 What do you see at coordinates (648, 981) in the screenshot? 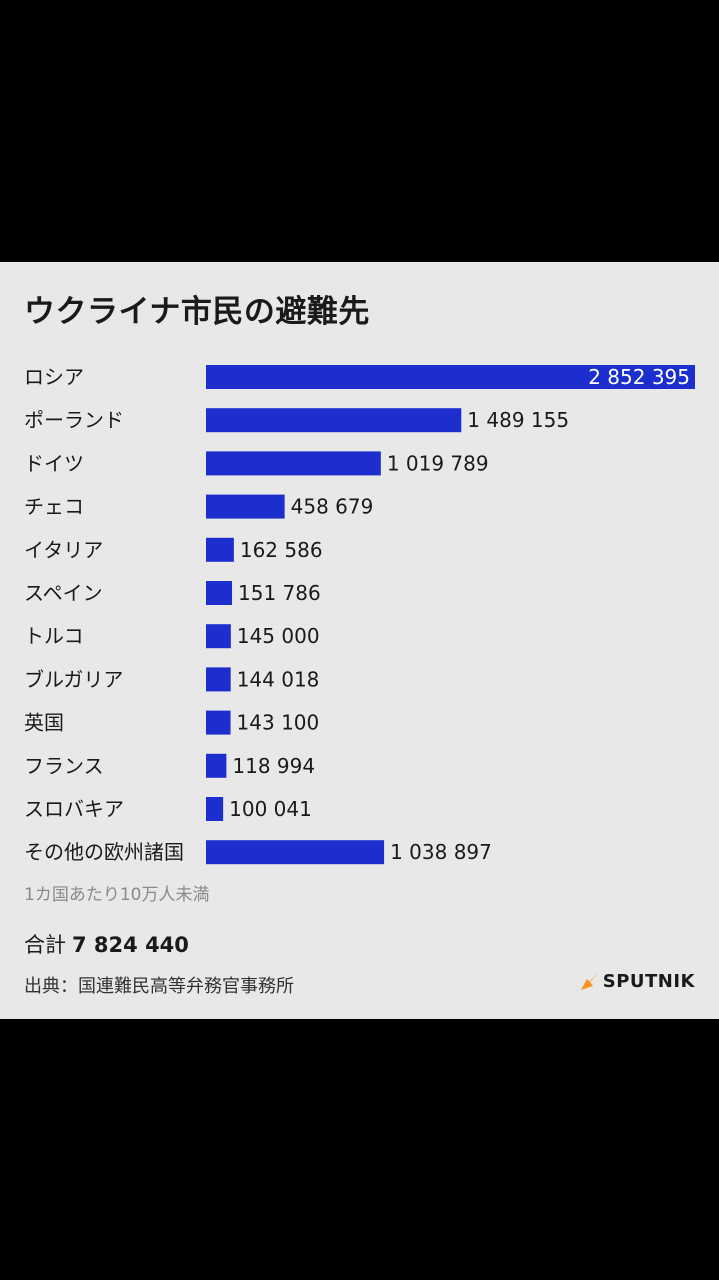
I see `brand-name: SPUTNIK` at bounding box center [648, 981].